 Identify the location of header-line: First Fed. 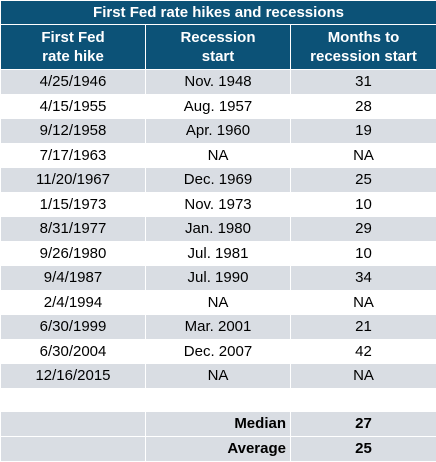
(73, 37).